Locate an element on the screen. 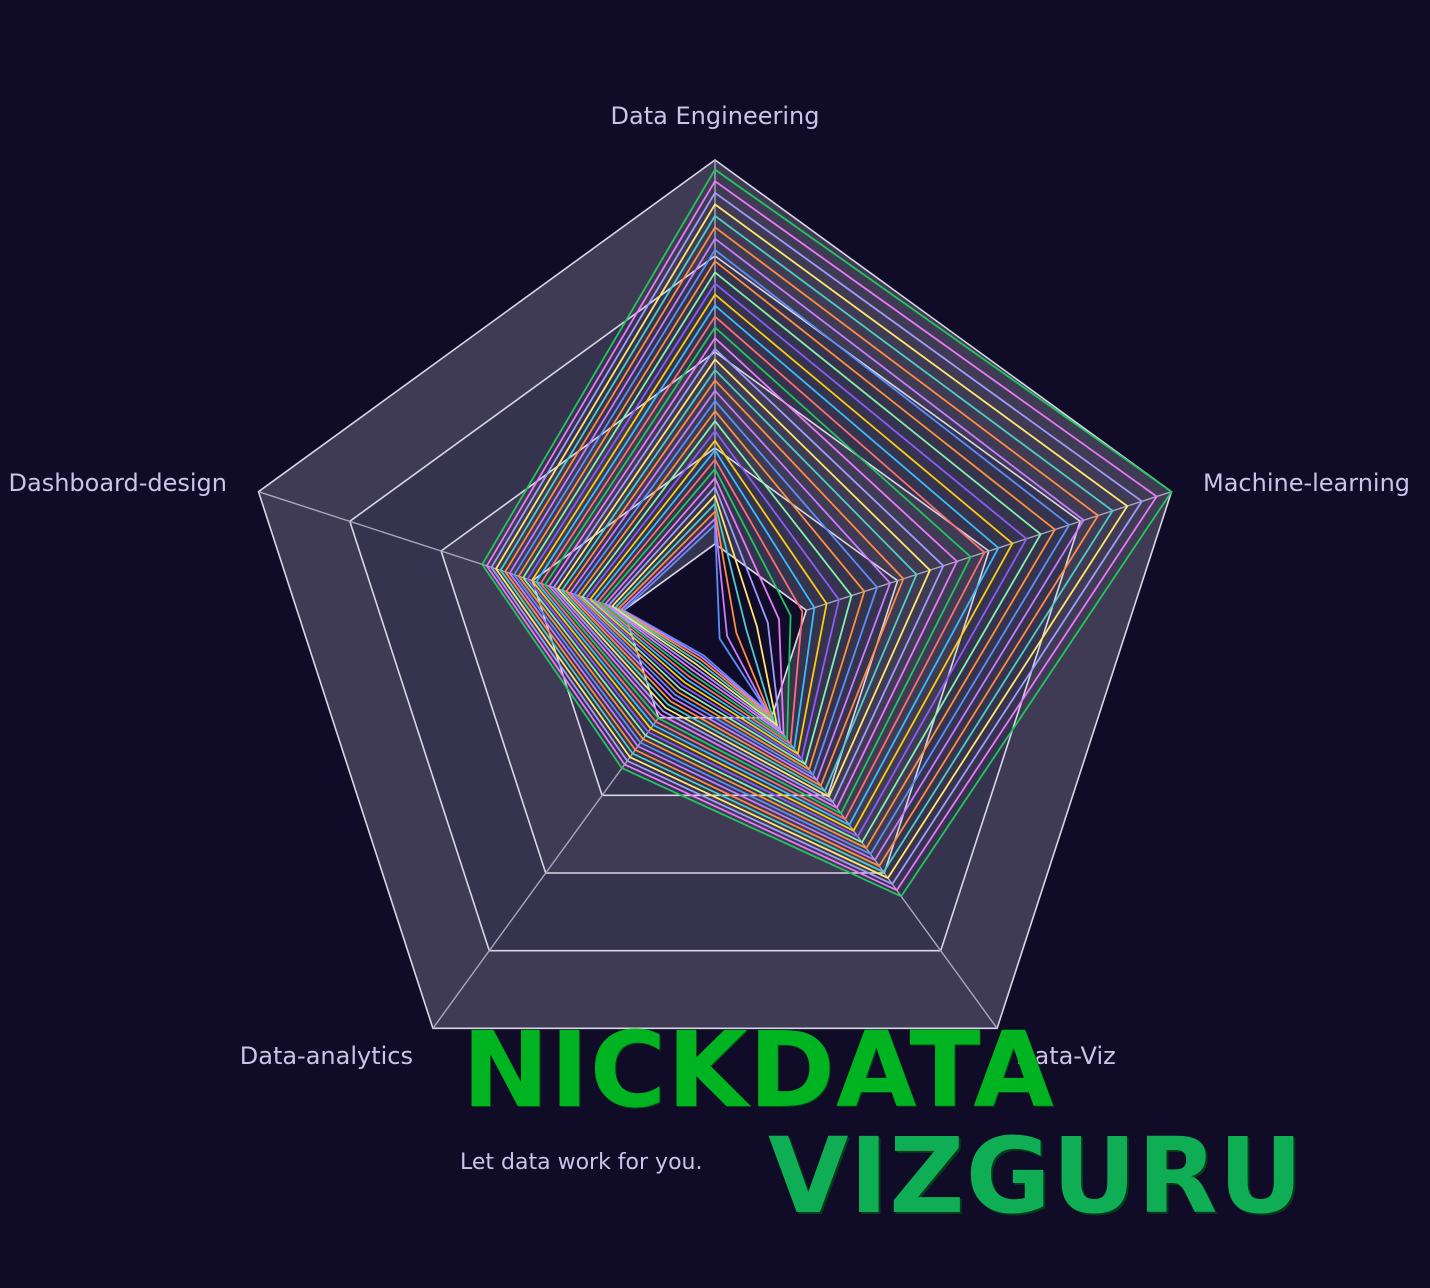 This screenshot has height=1288, width=1430. brand-tagline: Let data work for you. is located at coordinates (581, 1162).